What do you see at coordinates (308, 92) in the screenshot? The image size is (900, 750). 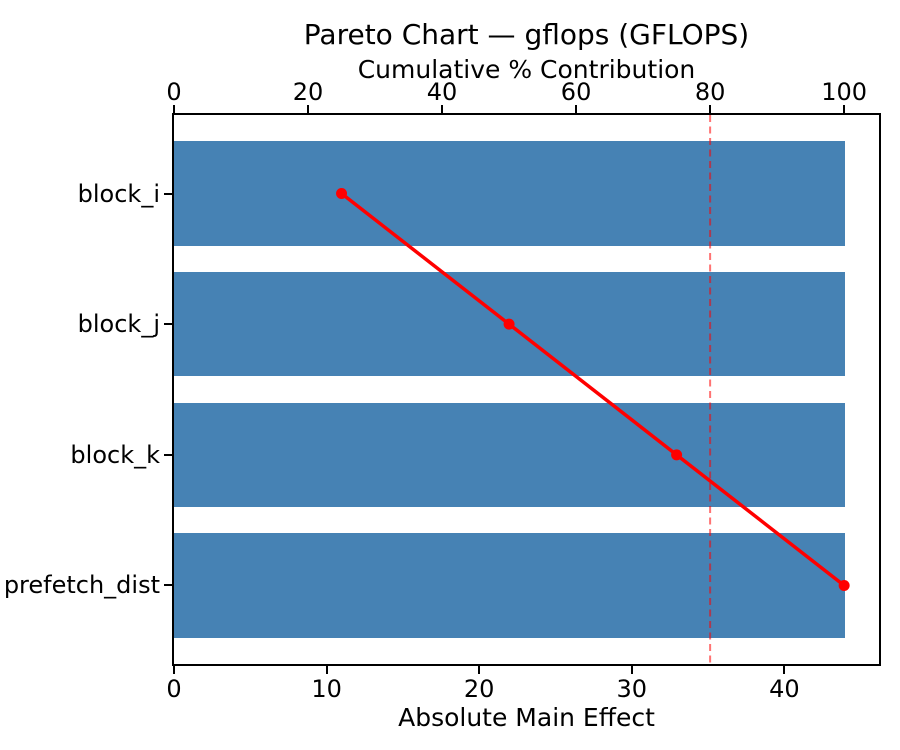 I see `top-axis-tick-label: 20` at bounding box center [308, 92].